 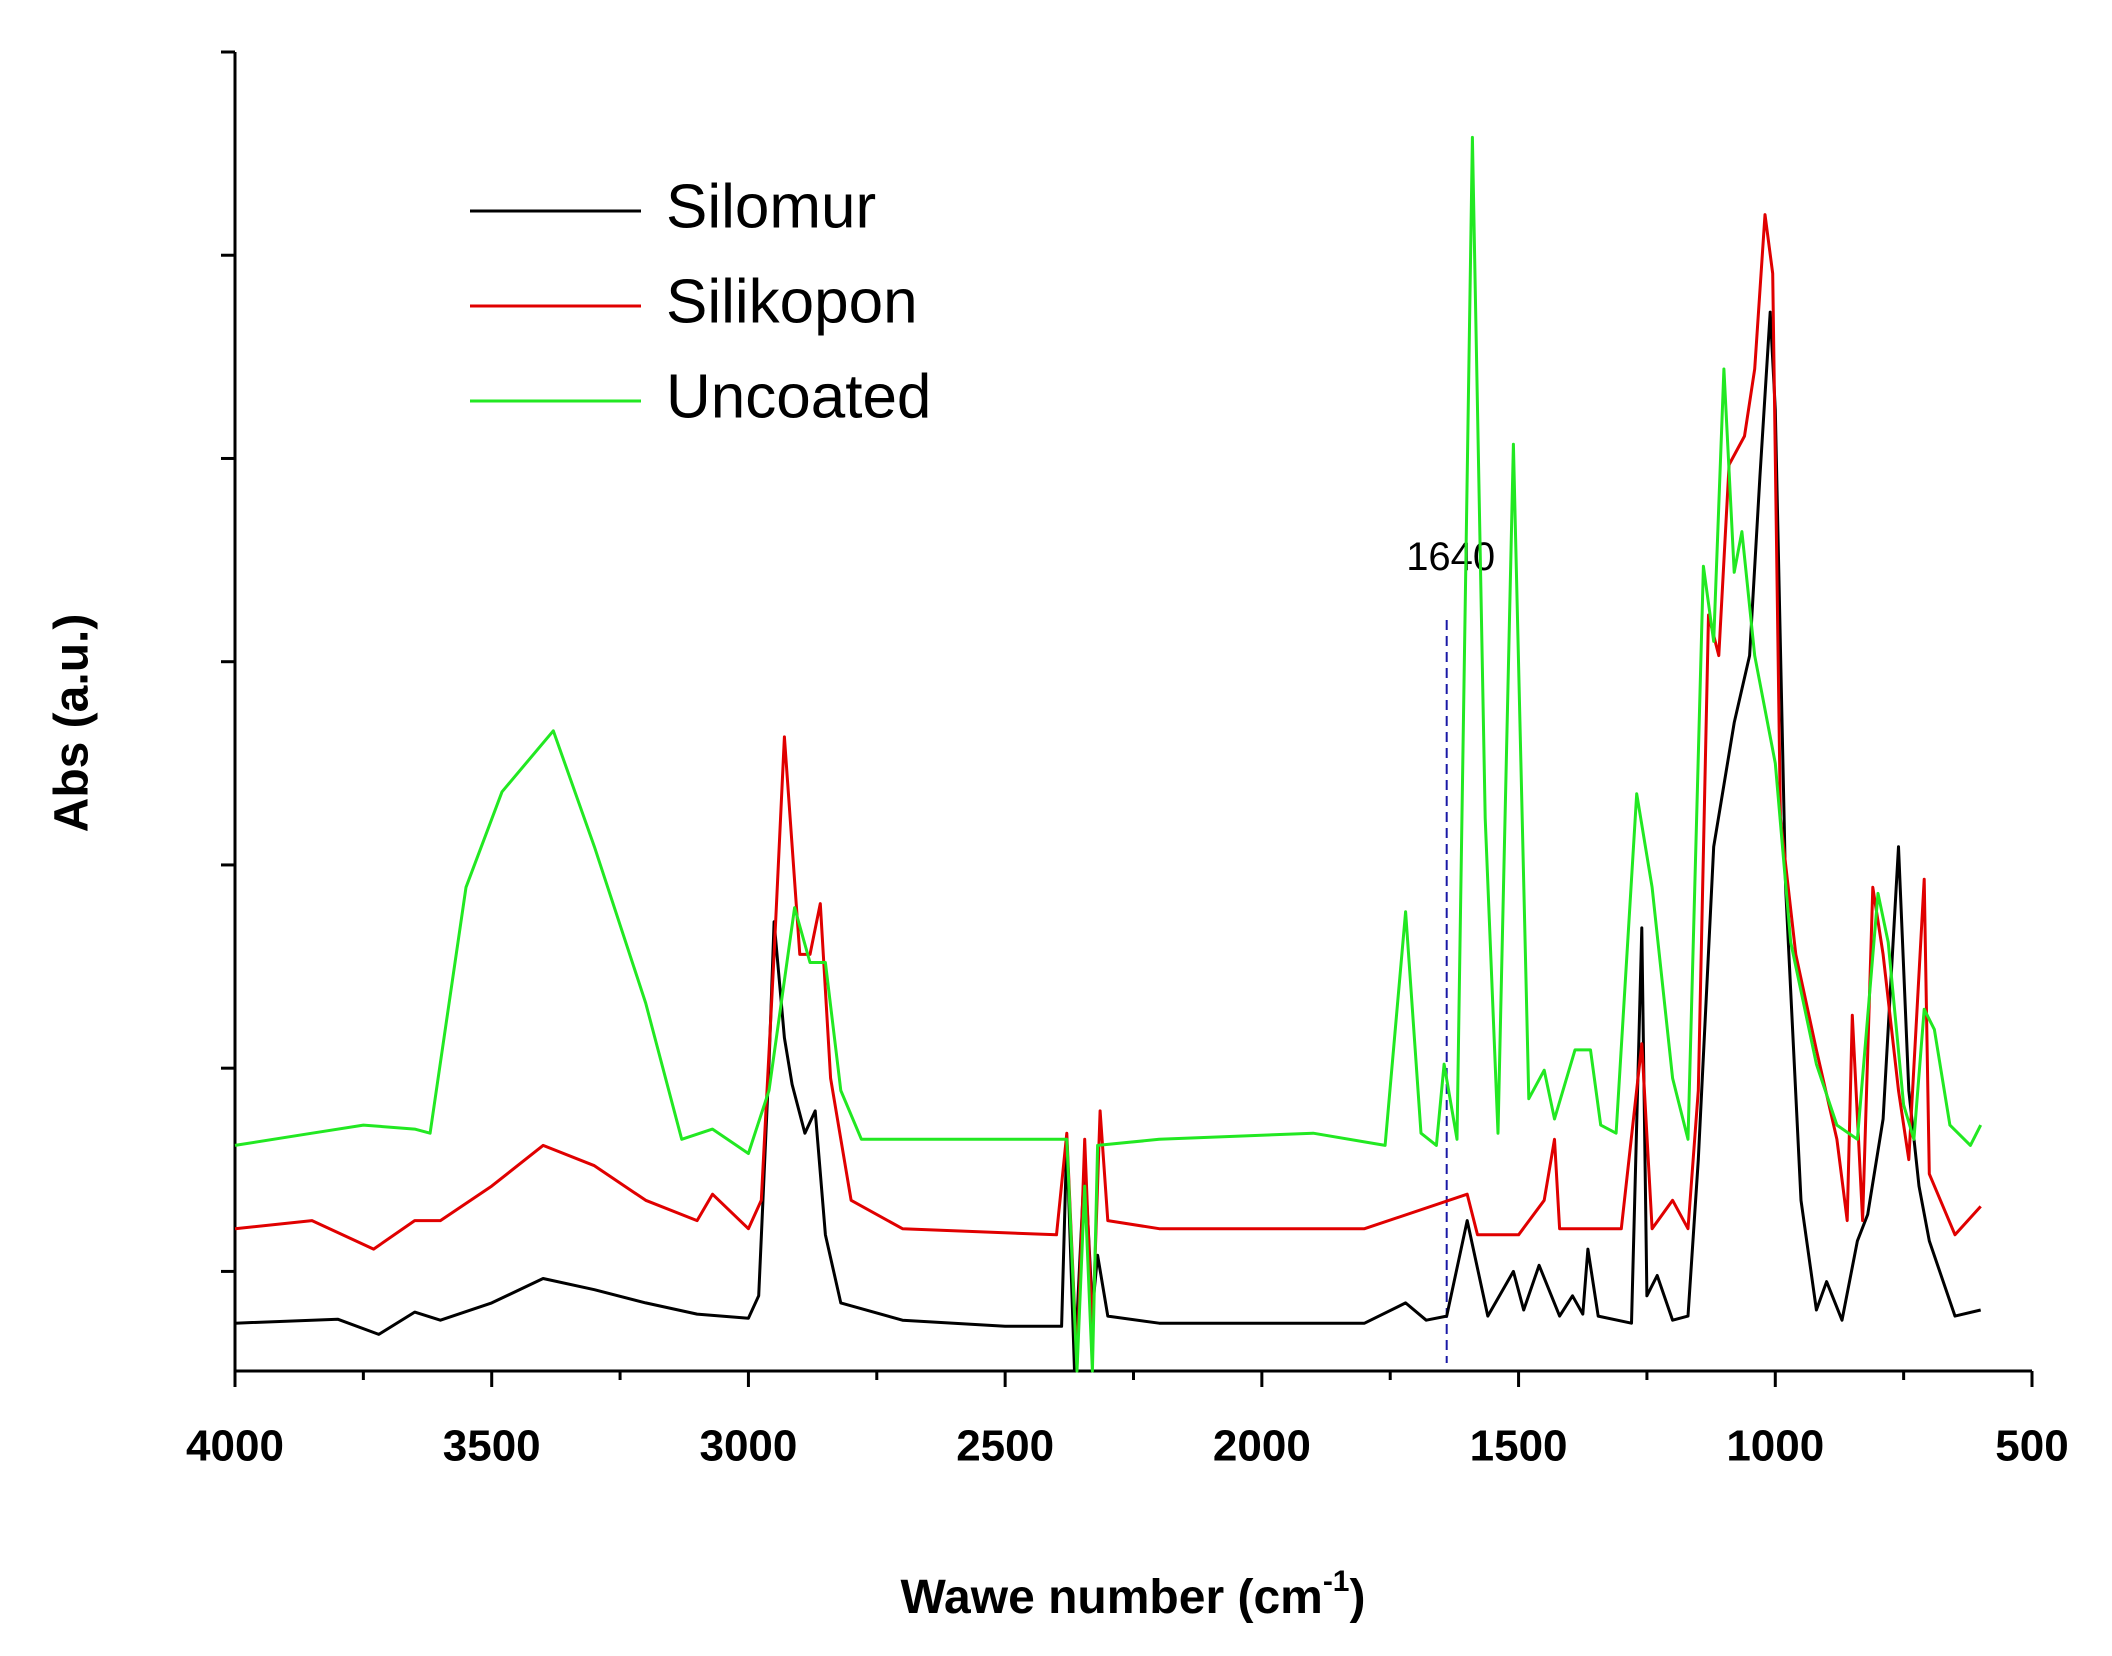 I want to click on legend-label: Silikopon, so click(x=792, y=301).